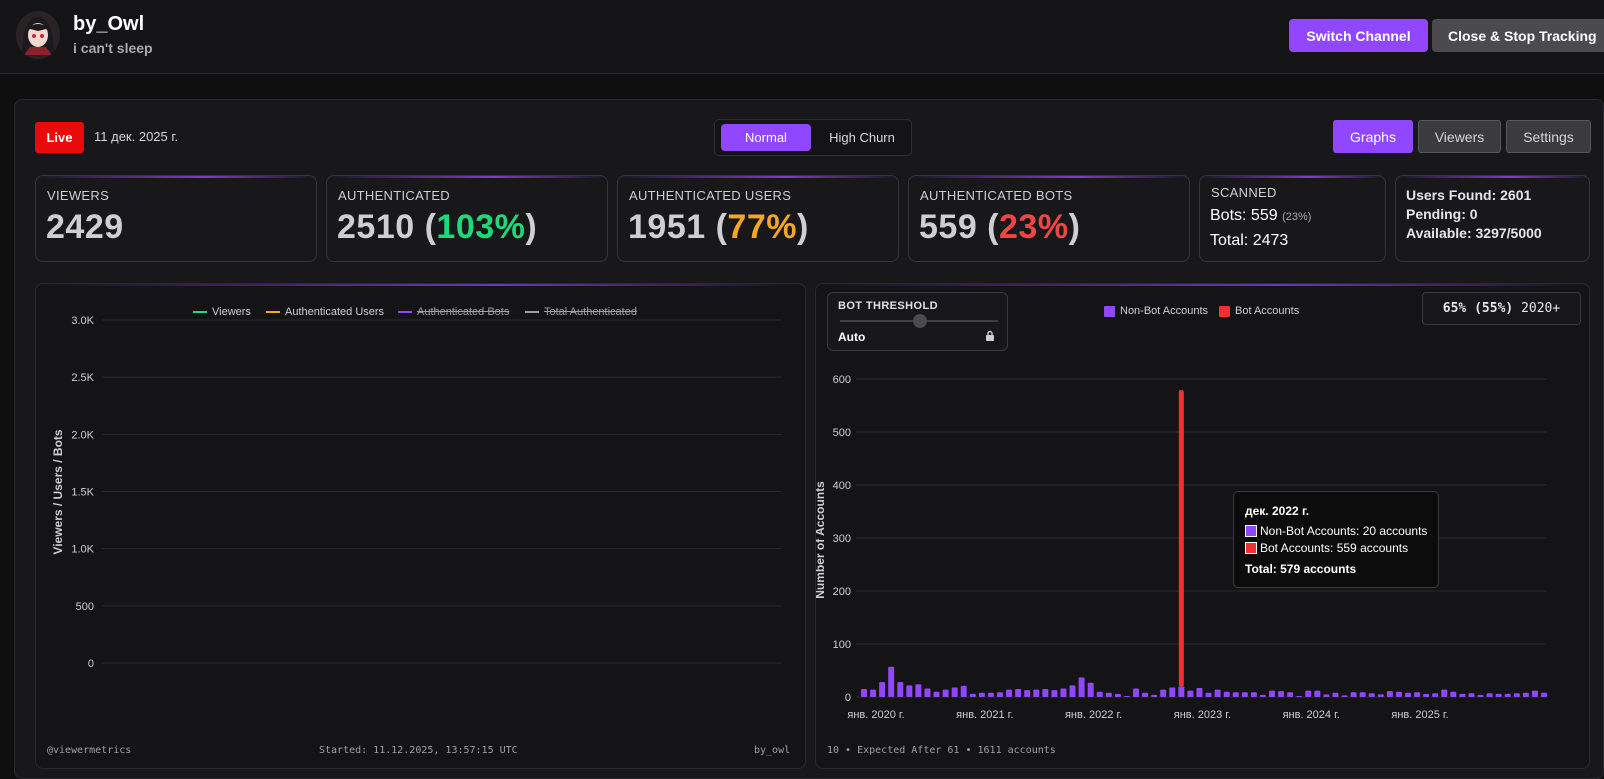 The image size is (1604, 779). Describe the element at coordinates (58, 492) in the screenshot. I see `y-axis-label: Viewers / Users / Bots` at that location.